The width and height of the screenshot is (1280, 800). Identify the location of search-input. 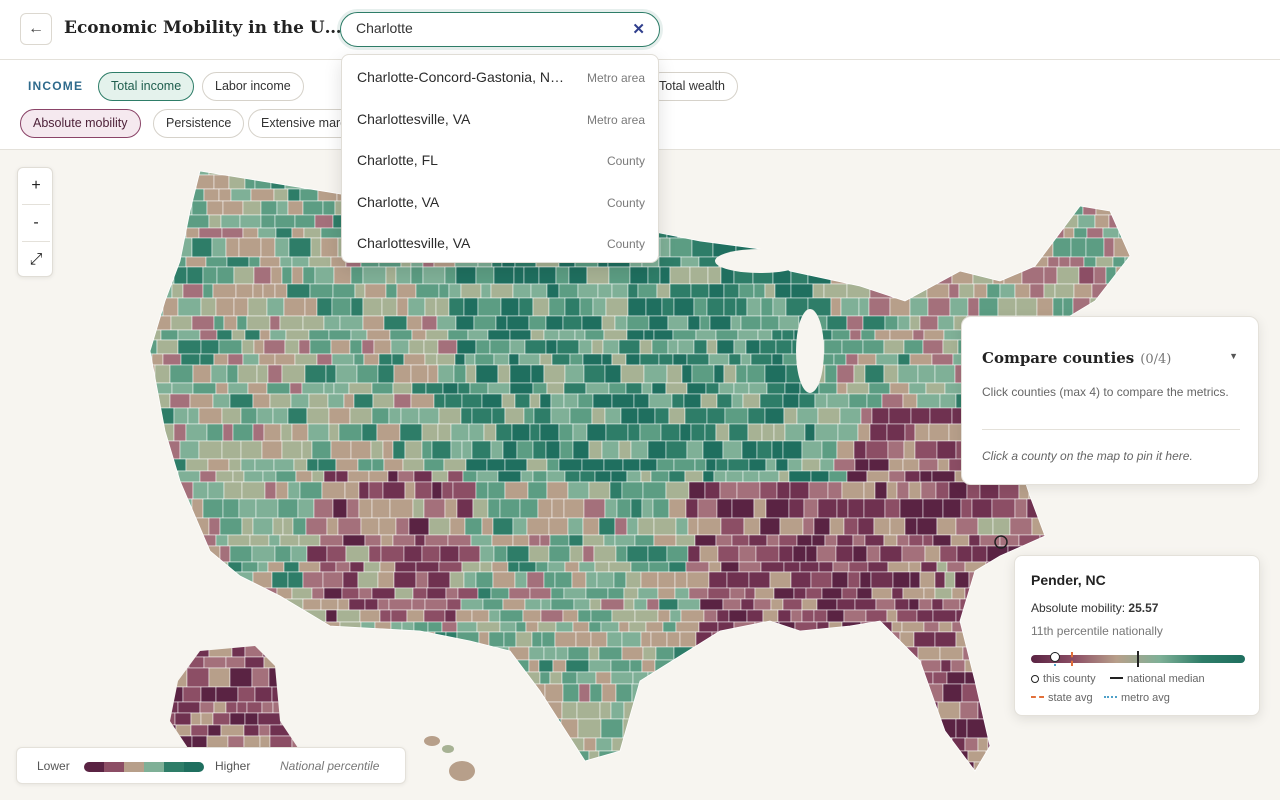
(486, 28).